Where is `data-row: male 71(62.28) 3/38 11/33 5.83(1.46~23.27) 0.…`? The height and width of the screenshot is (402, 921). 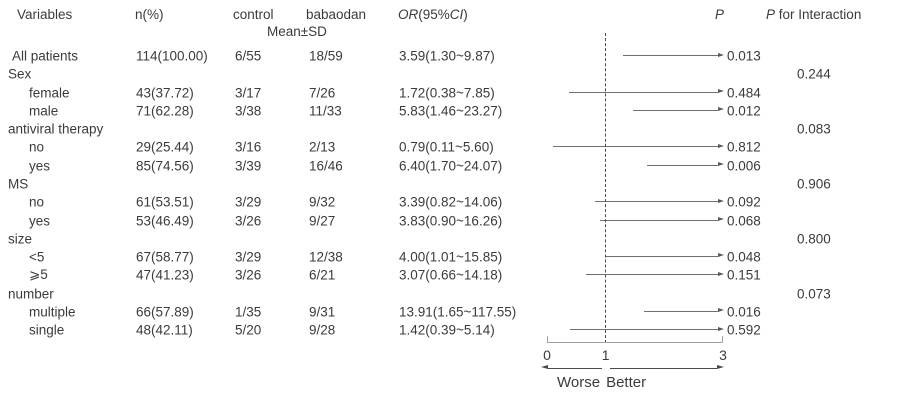
data-row: male 71(62.28) 3/38 11/33 5.83(1.46~23.27) 0.… is located at coordinates (460, 111).